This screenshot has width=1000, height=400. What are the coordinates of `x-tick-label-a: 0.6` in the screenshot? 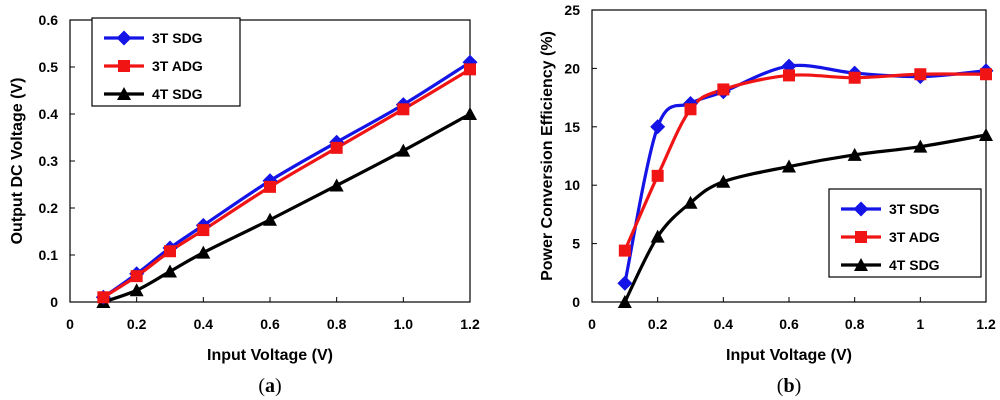 It's located at (270, 324).